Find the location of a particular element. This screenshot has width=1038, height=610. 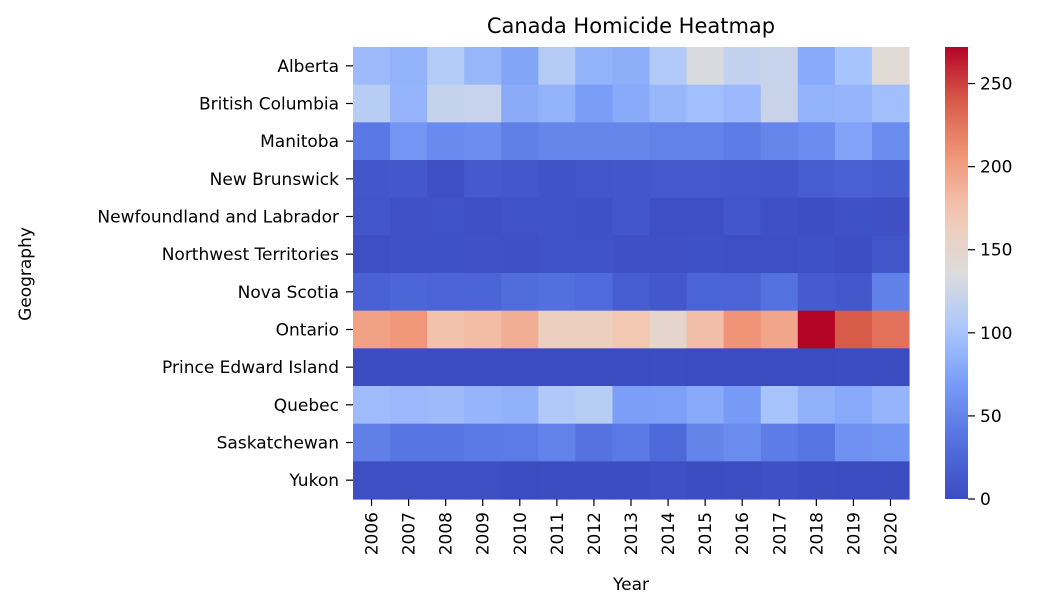

x-axis-label: Year is located at coordinates (630, 585).